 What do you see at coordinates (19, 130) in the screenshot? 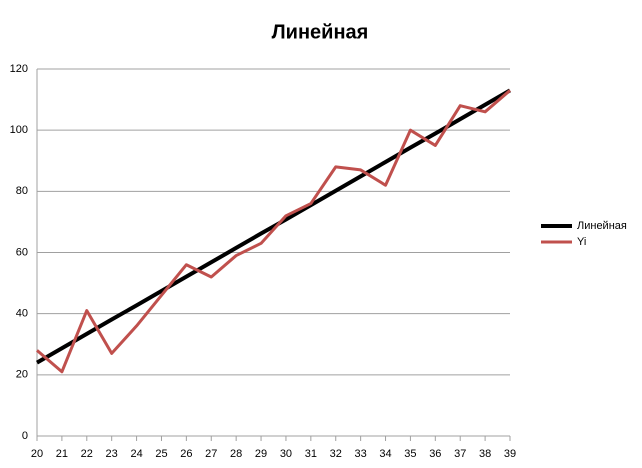
I see `y-tick-label: 100` at bounding box center [19, 130].